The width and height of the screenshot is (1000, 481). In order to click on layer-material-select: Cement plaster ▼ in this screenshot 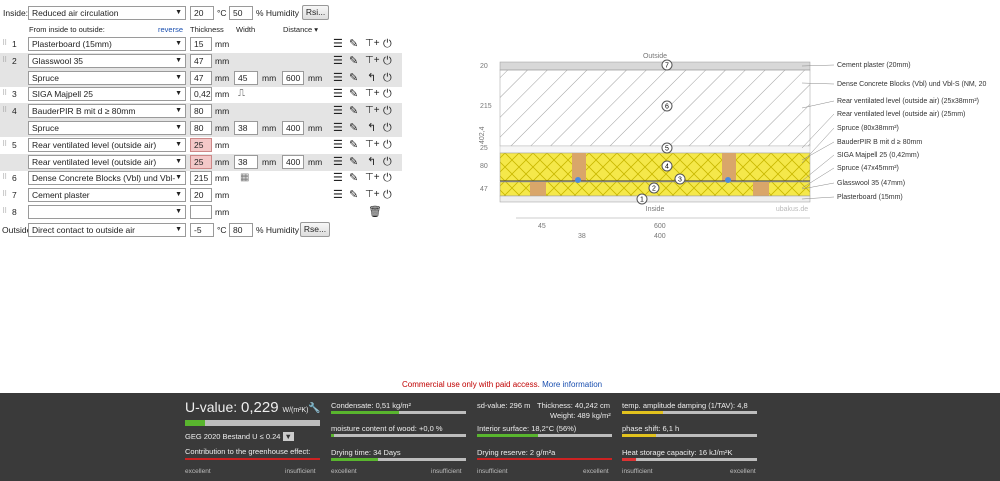, I will do `click(107, 195)`.